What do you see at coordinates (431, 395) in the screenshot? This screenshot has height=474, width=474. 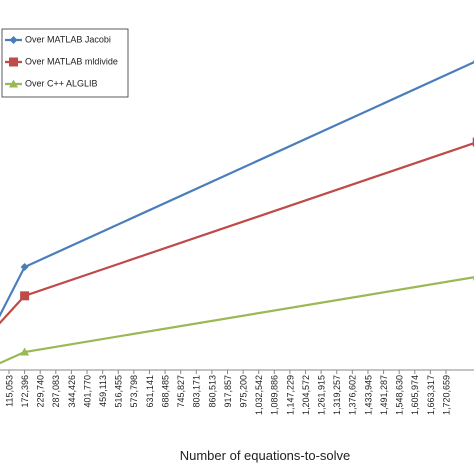 I see `x-tick-label: 1,663,317` at bounding box center [431, 395].